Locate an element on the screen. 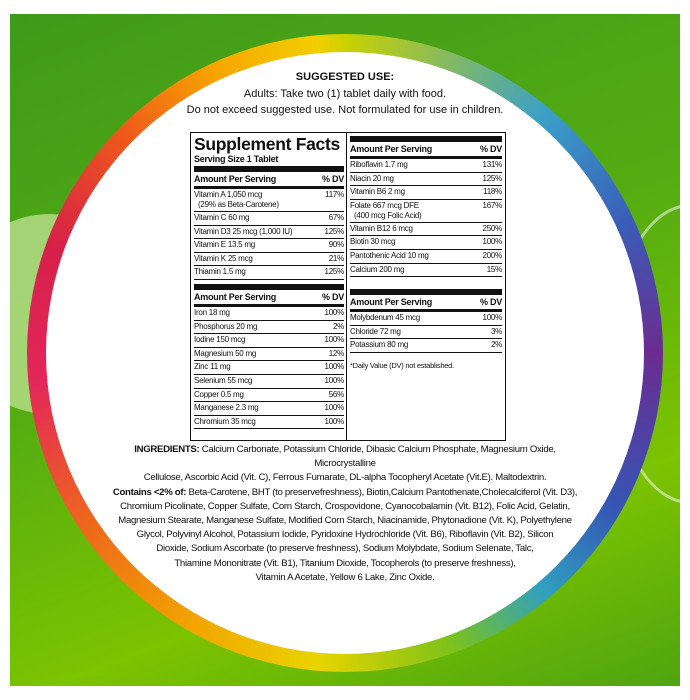  nutrient-name: Iron 18 mg is located at coordinates (212, 312).